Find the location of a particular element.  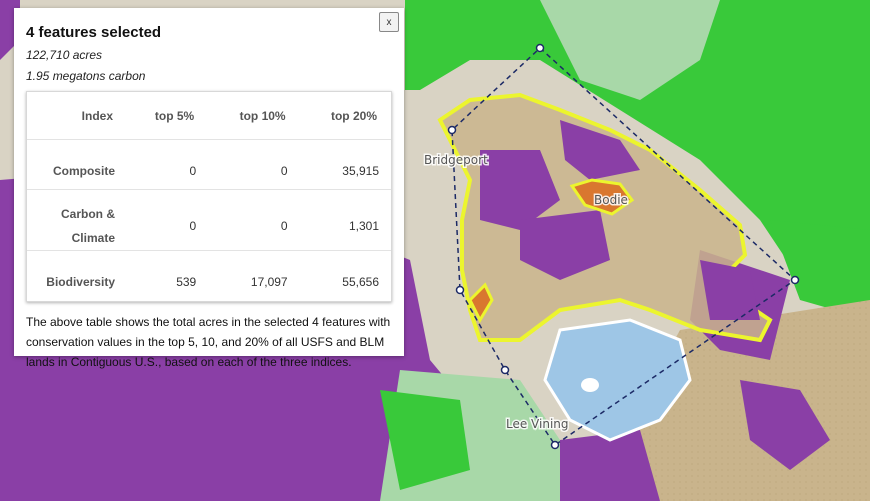

orange-hotspot-west is located at coordinates (481, 303).